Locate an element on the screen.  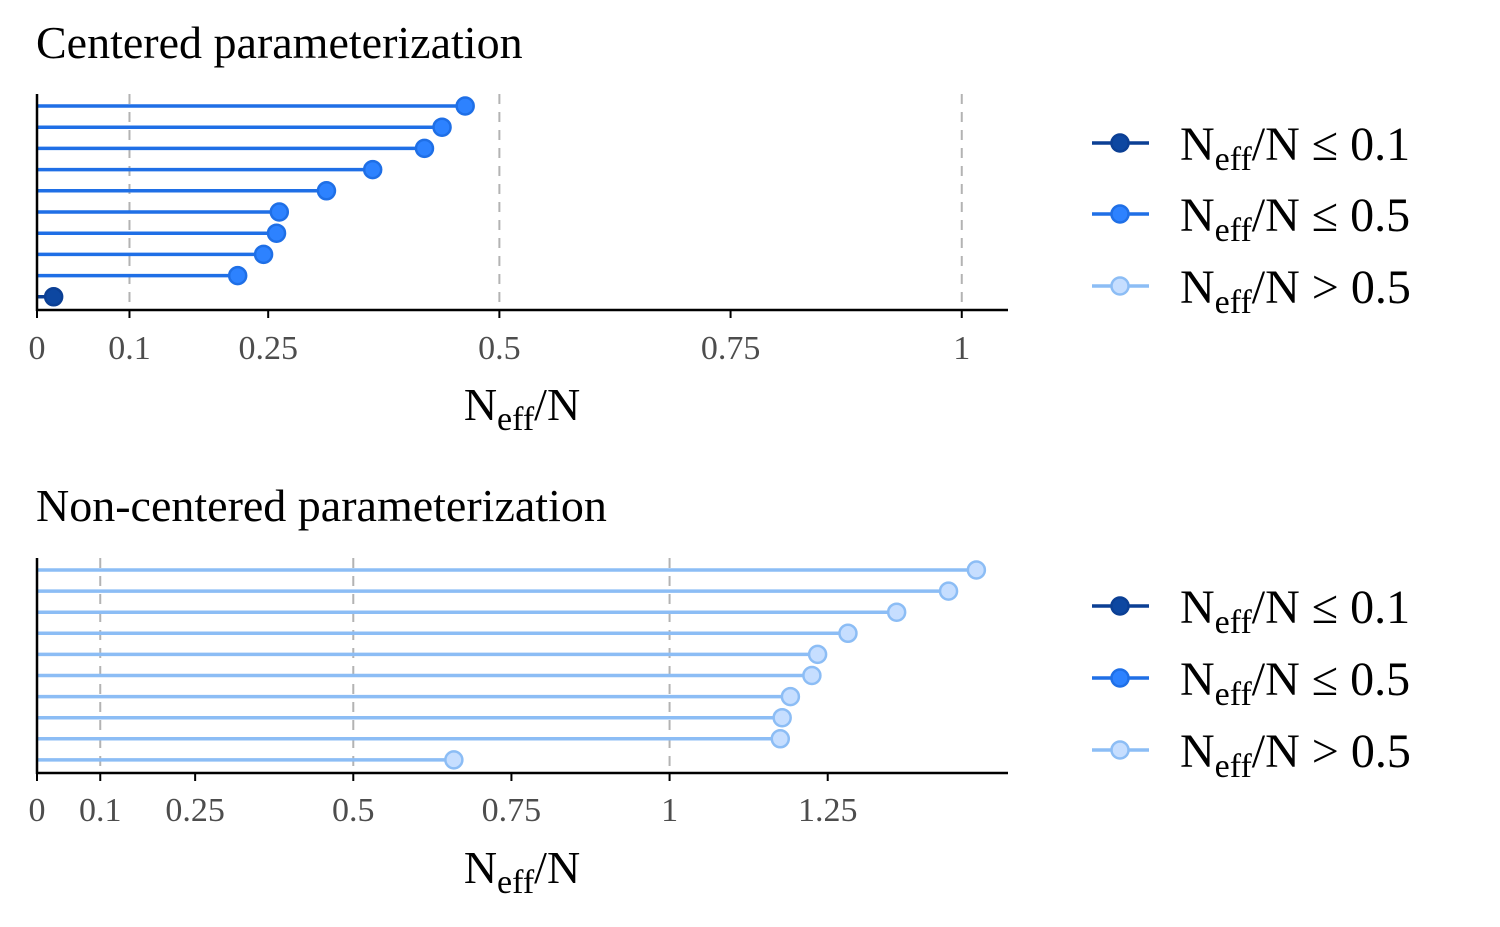
legend-non-centered: Neff/N ≤ 0.1 Neff/N ≤ 0.5 Neff/N > 0.5 is located at coordinates (1251, 683).